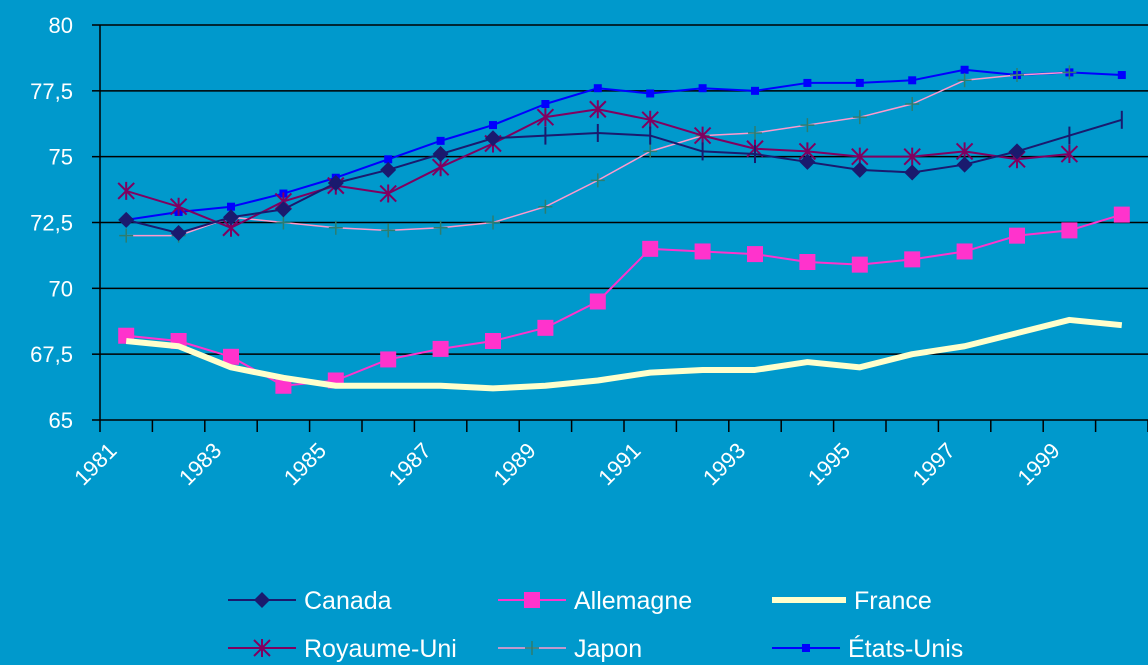  I want to click on y-tick-label: 70, so click(61, 288).